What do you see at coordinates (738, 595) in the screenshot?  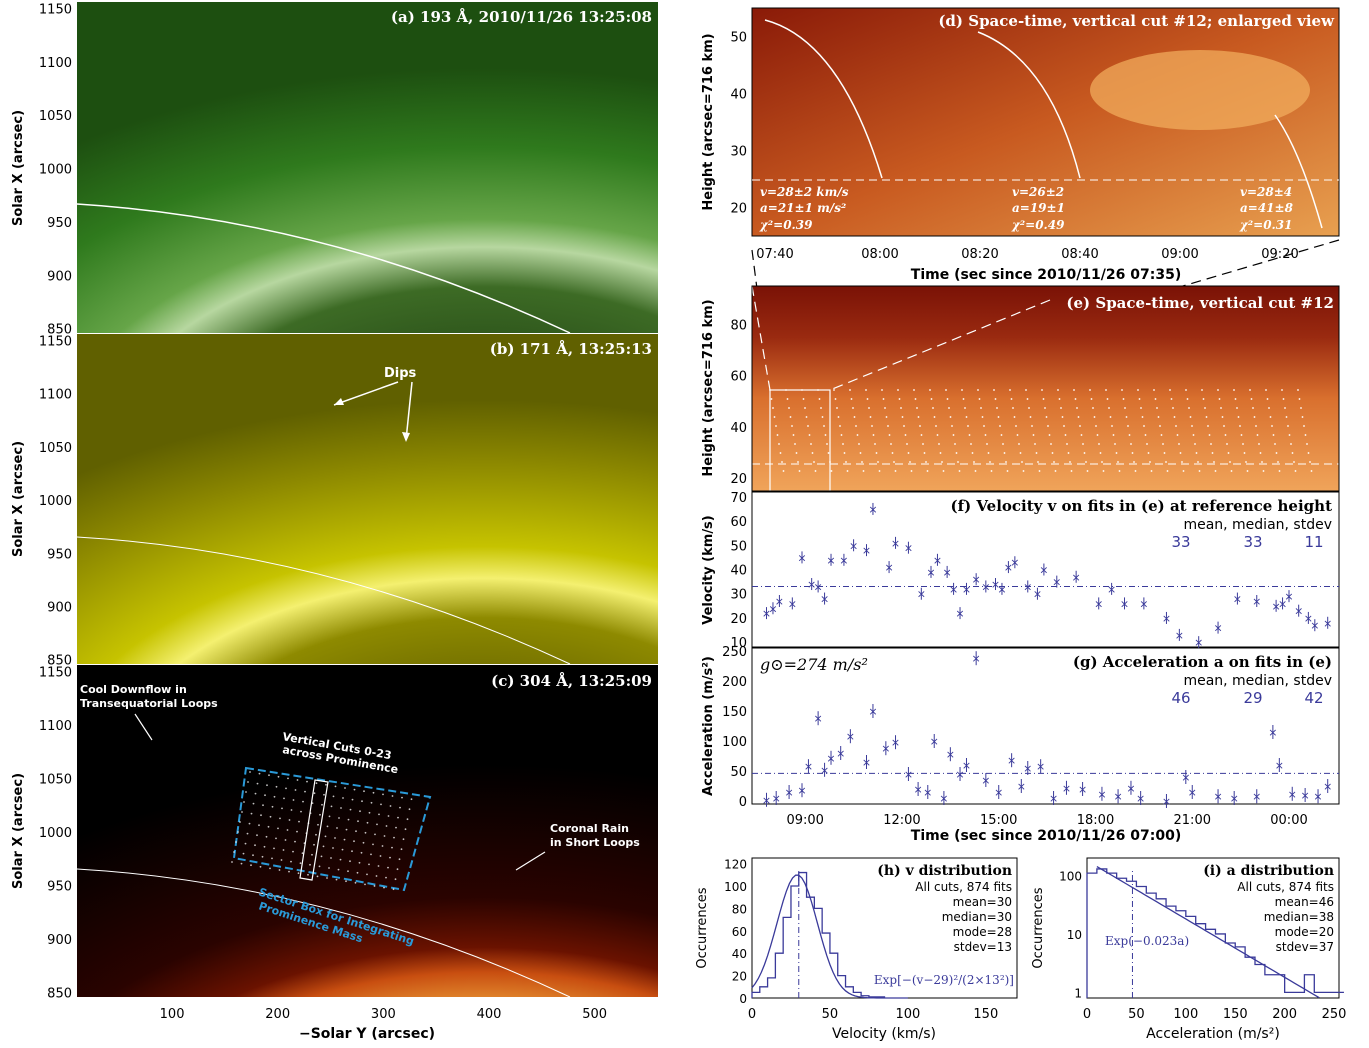 I see `f-ytick-30: 30` at bounding box center [738, 595].